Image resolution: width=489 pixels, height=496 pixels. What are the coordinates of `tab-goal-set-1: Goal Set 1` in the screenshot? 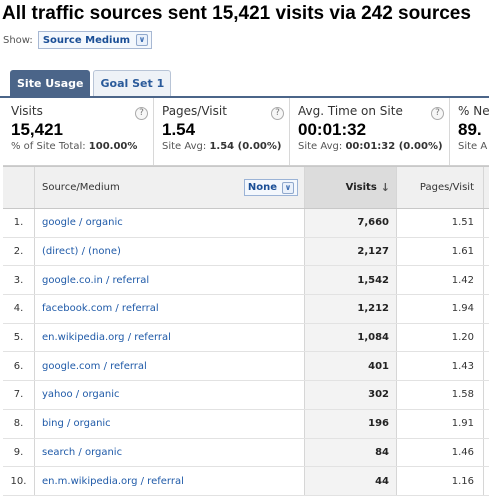 It's located at (132, 83).